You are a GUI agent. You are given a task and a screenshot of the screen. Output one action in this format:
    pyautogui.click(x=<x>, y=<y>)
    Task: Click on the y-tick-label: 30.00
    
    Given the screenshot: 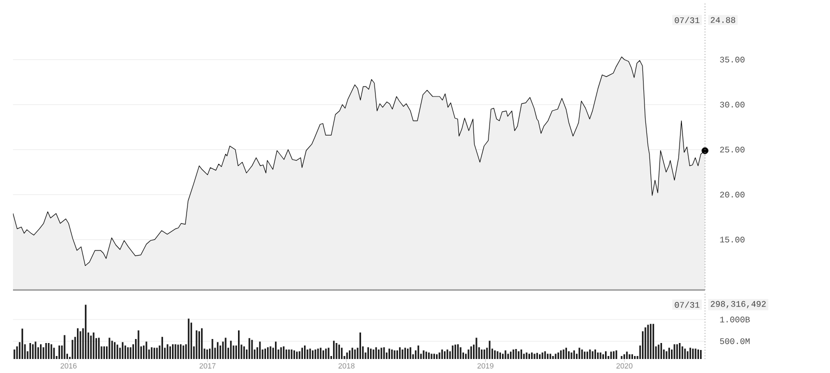 What is the action you would take?
    pyautogui.click(x=732, y=105)
    